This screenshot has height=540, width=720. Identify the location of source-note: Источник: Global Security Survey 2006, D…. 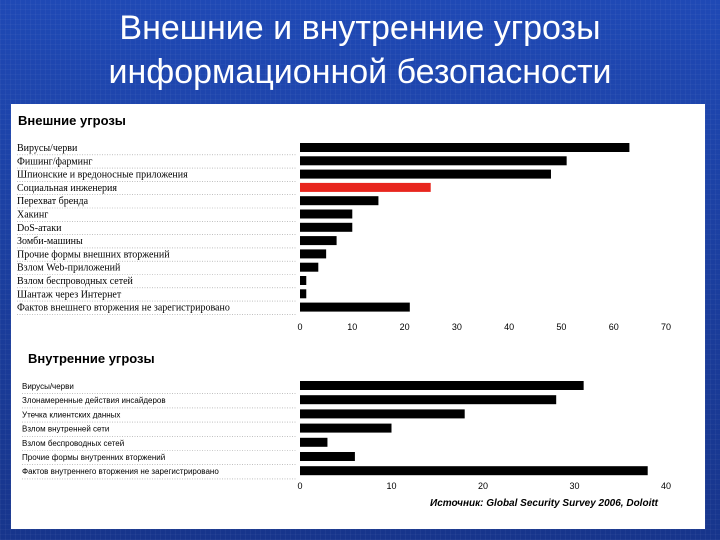
(544, 503).